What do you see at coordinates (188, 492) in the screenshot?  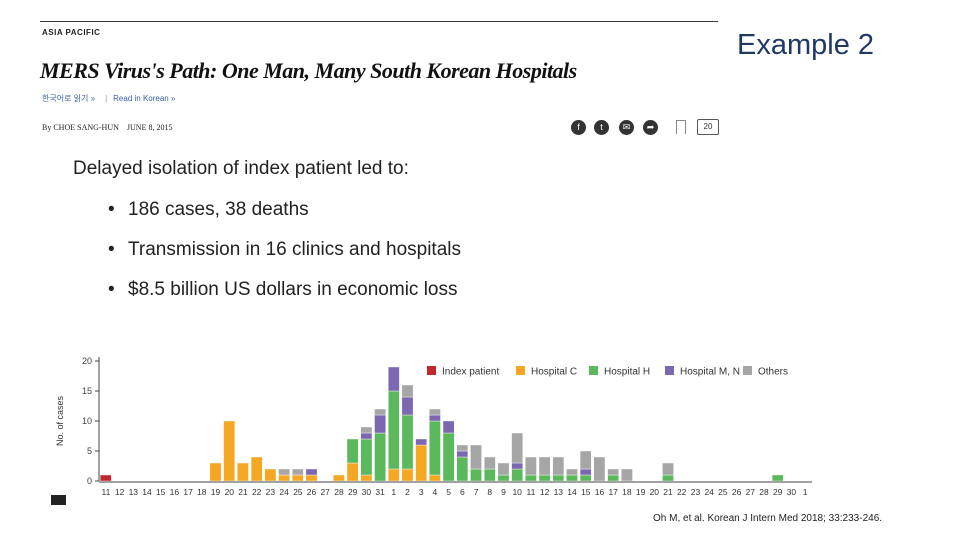 I see `x-tick-label: 17` at bounding box center [188, 492].